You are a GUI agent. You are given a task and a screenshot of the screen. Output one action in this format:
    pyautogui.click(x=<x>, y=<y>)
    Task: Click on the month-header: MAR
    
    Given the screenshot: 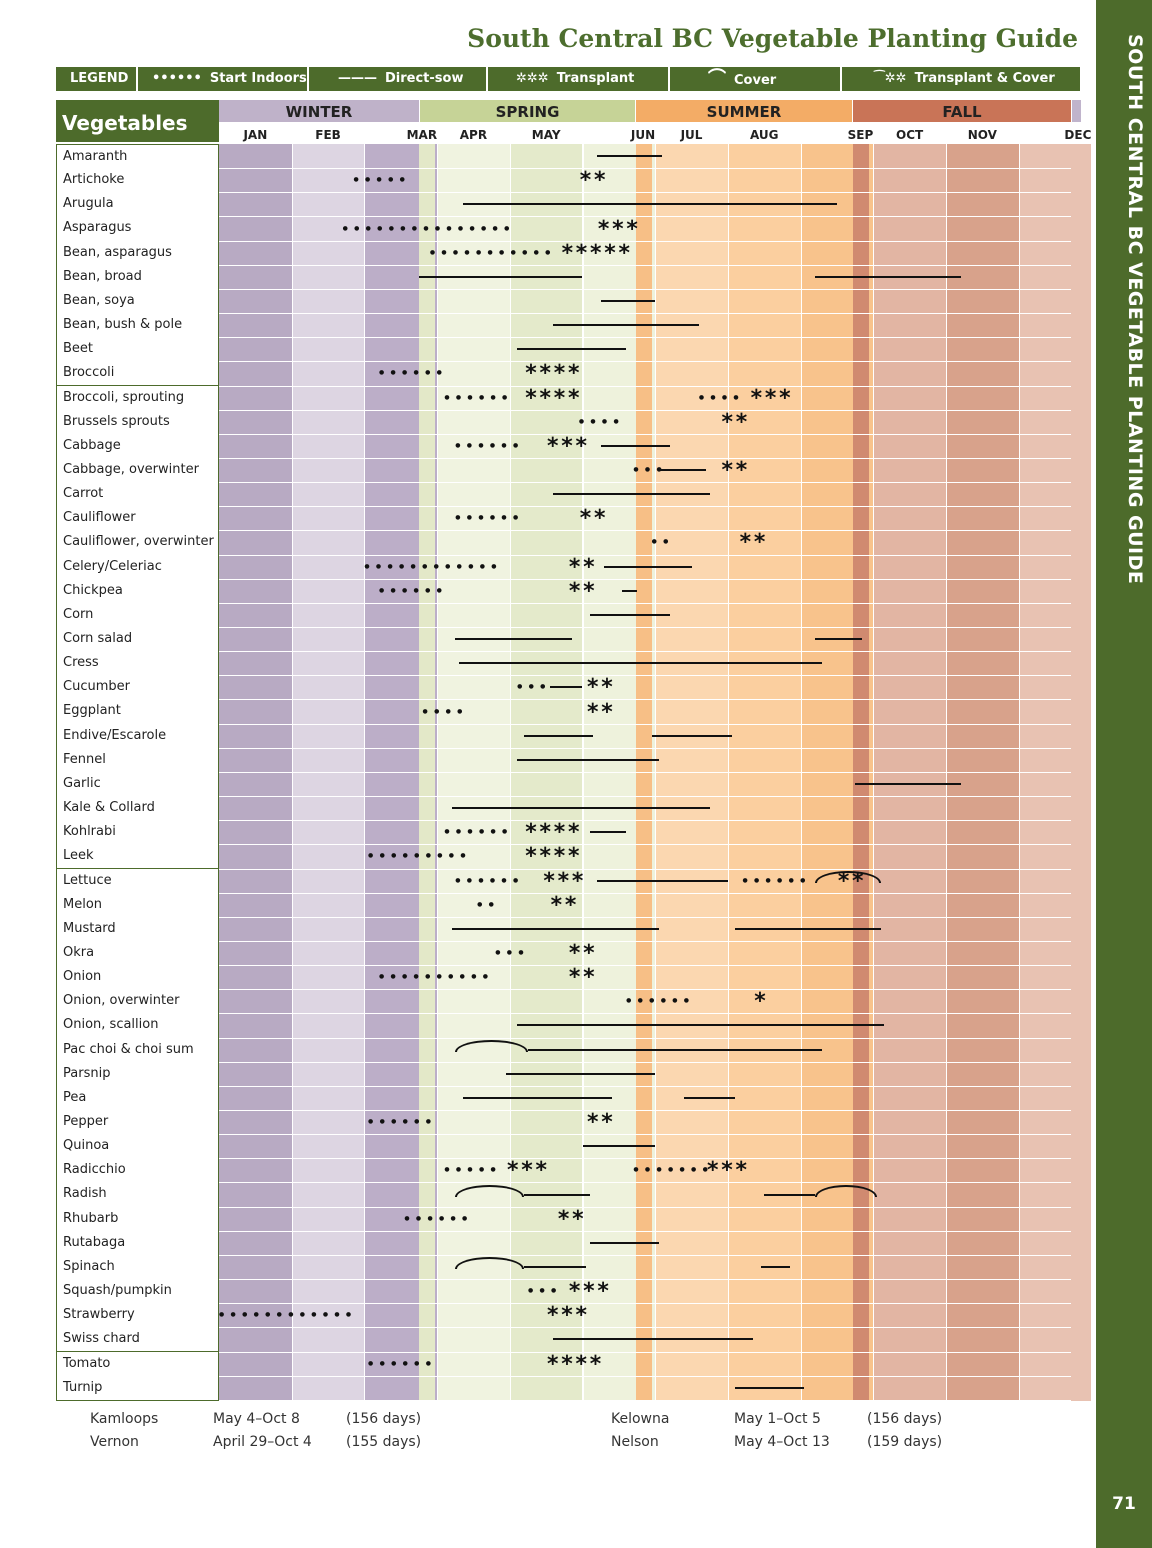 What is the action you would take?
    pyautogui.click(x=422, y=135)
    